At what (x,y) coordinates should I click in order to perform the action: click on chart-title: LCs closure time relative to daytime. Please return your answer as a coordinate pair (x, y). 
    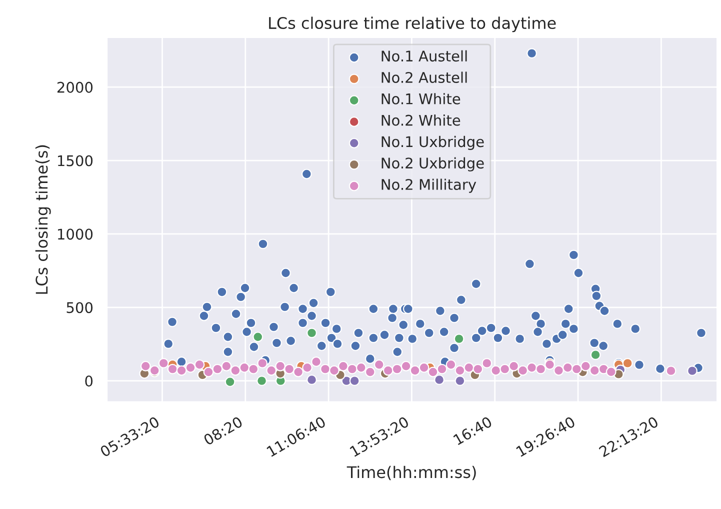
    Looking at the image, I should click on (412, 24).